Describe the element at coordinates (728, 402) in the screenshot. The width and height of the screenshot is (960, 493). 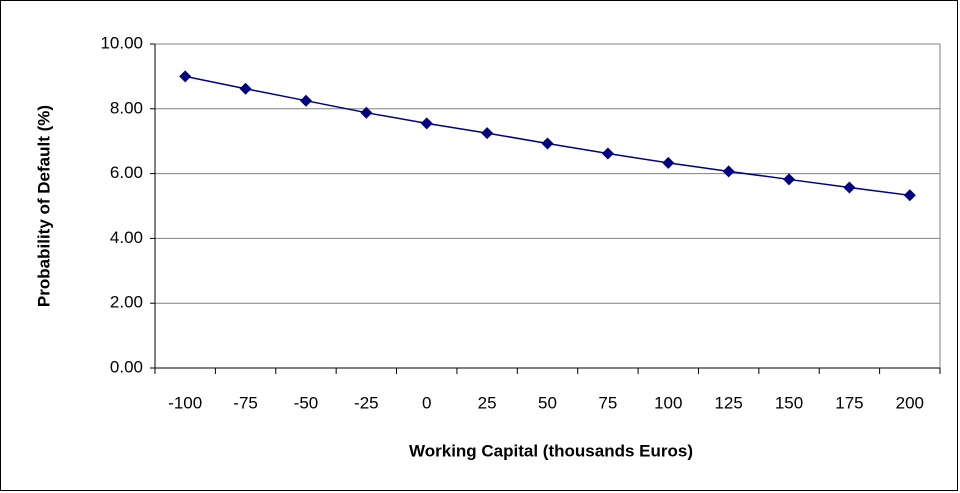
I see `x-tick-label: 125` at that location.